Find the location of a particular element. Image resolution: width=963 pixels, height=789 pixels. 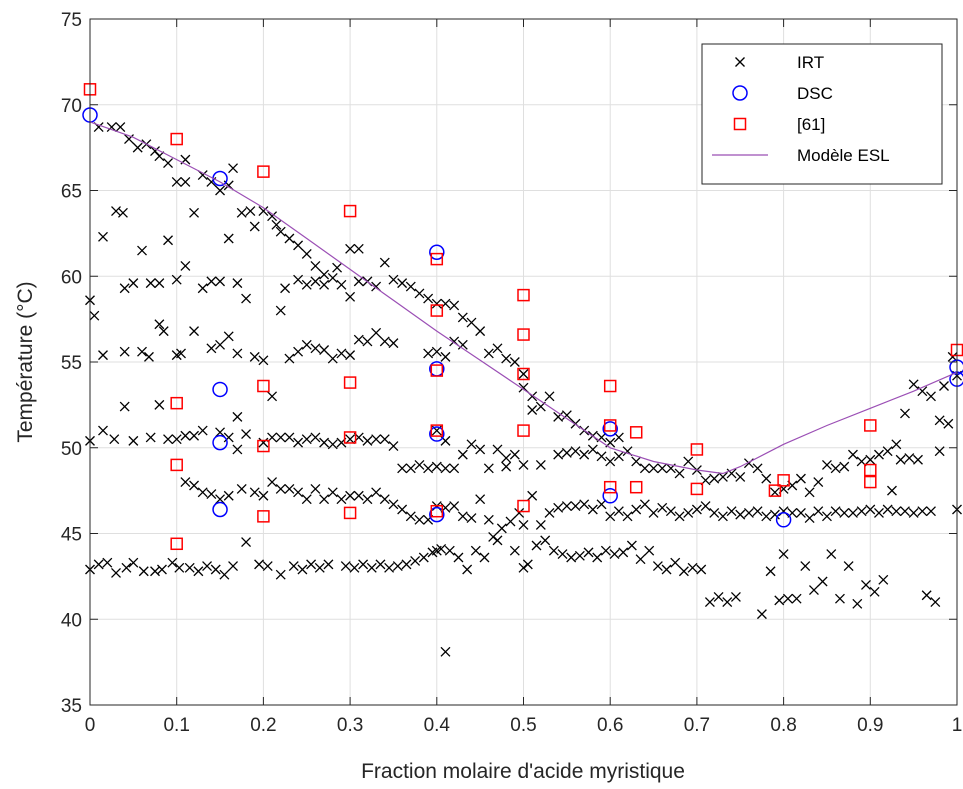

y-axis-label: Température (°C) is located at coordinates (25, 361).